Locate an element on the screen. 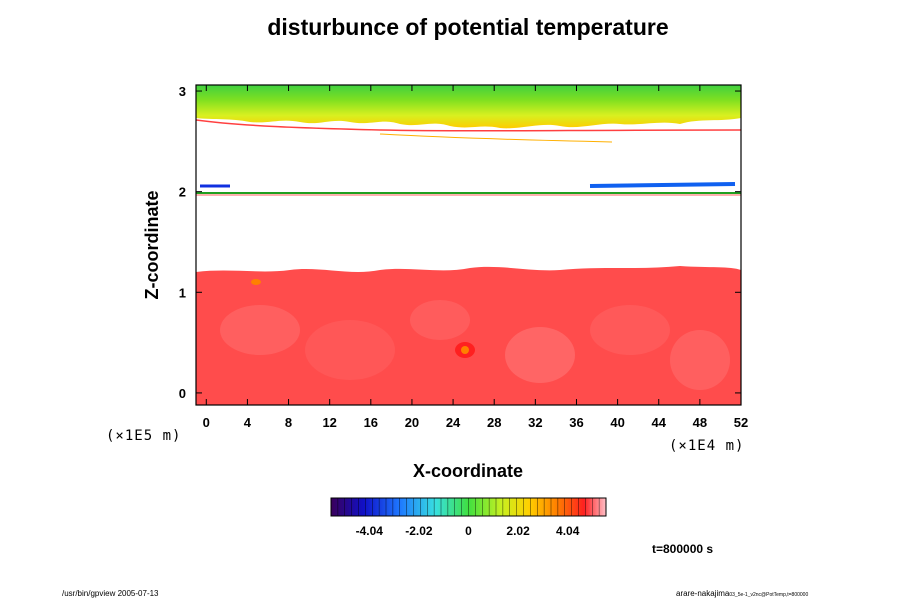 The height and width of the screenshot is (600, 900). x-scale-label: (×1E4 m) is located at coordinates (706, 446).